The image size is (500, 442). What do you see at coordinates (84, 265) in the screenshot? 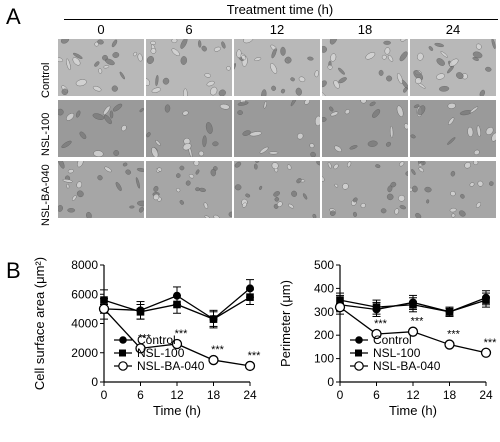
I see `y-tick-label: 8000` at bounding box center [84, 265].